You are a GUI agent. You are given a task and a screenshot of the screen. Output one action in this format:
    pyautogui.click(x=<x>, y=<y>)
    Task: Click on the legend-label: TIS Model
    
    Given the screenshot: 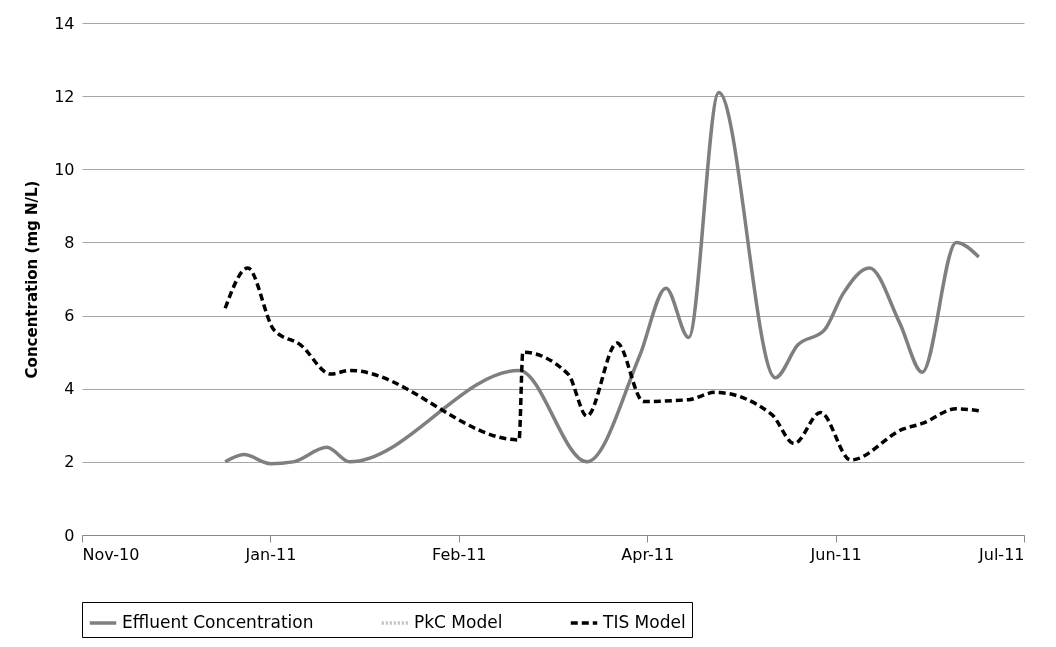 What is the action you would take?
    pyautogui.click(x=644, y=622)
    